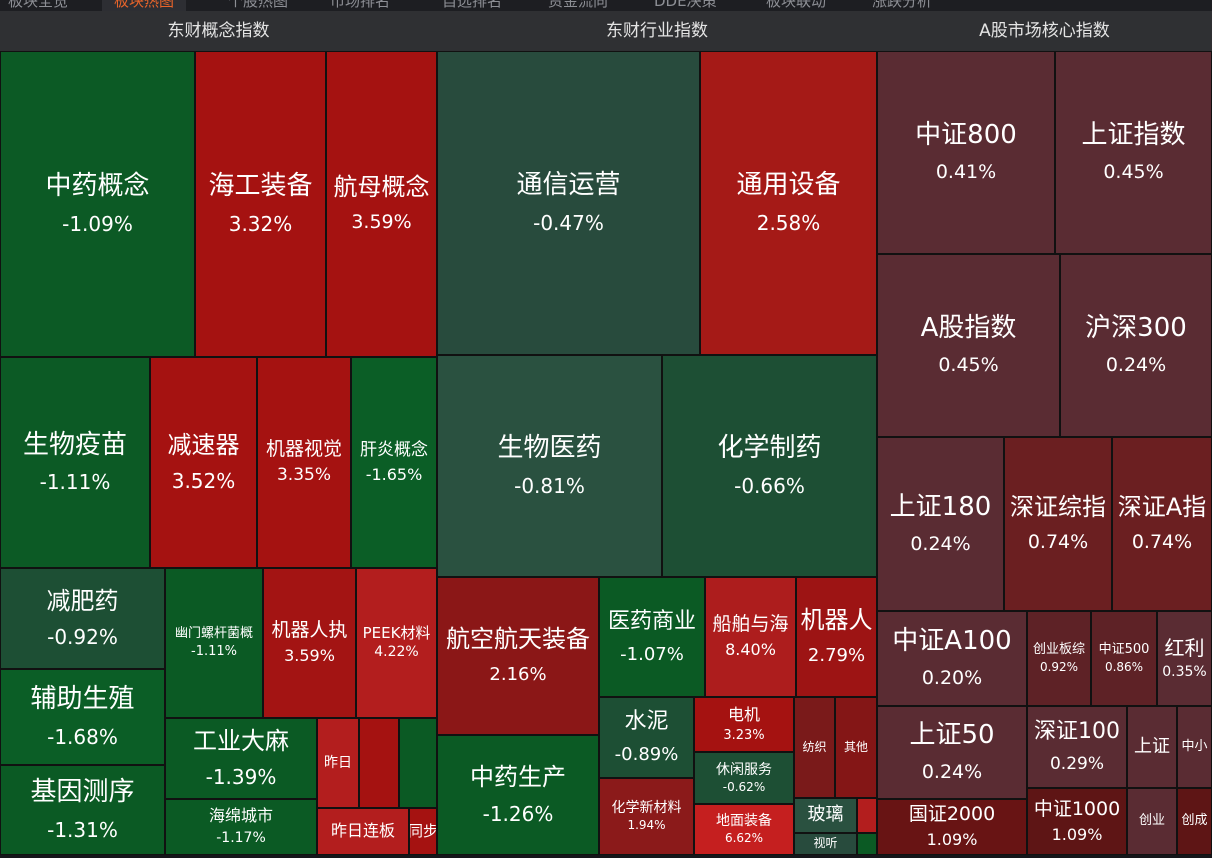  Describe the element at coordinates (788, 203) in the screenshot. I see `heatmap-tile: 通用设备 2.58%` at that location.